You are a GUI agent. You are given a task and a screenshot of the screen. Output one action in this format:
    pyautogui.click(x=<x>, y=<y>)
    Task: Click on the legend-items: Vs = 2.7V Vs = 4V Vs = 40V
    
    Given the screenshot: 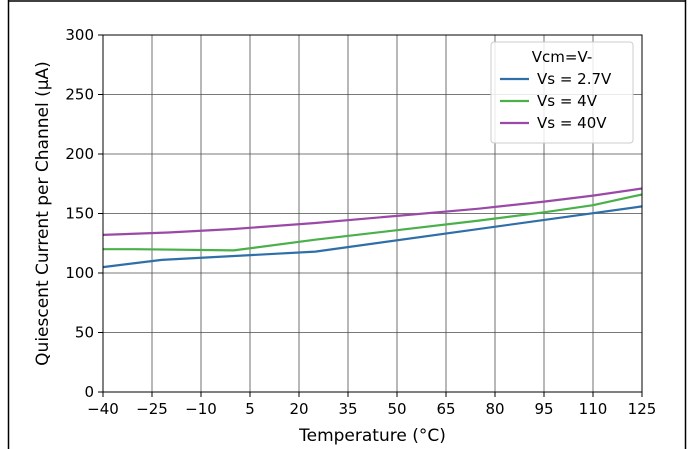 What is the action you would take?
    pyautogui.click(x=556, y=101)
    